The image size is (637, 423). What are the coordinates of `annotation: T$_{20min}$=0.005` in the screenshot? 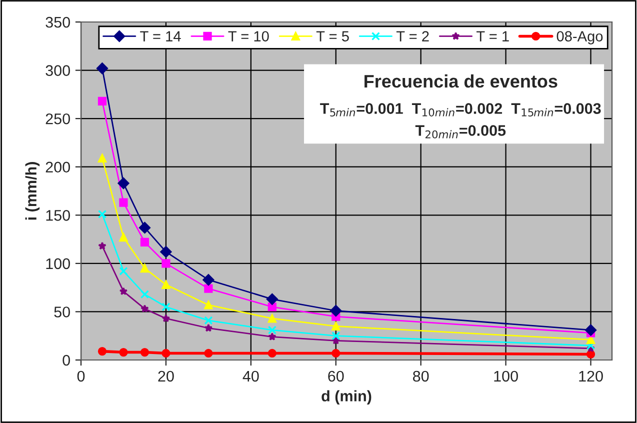 It's located at (460, 131).